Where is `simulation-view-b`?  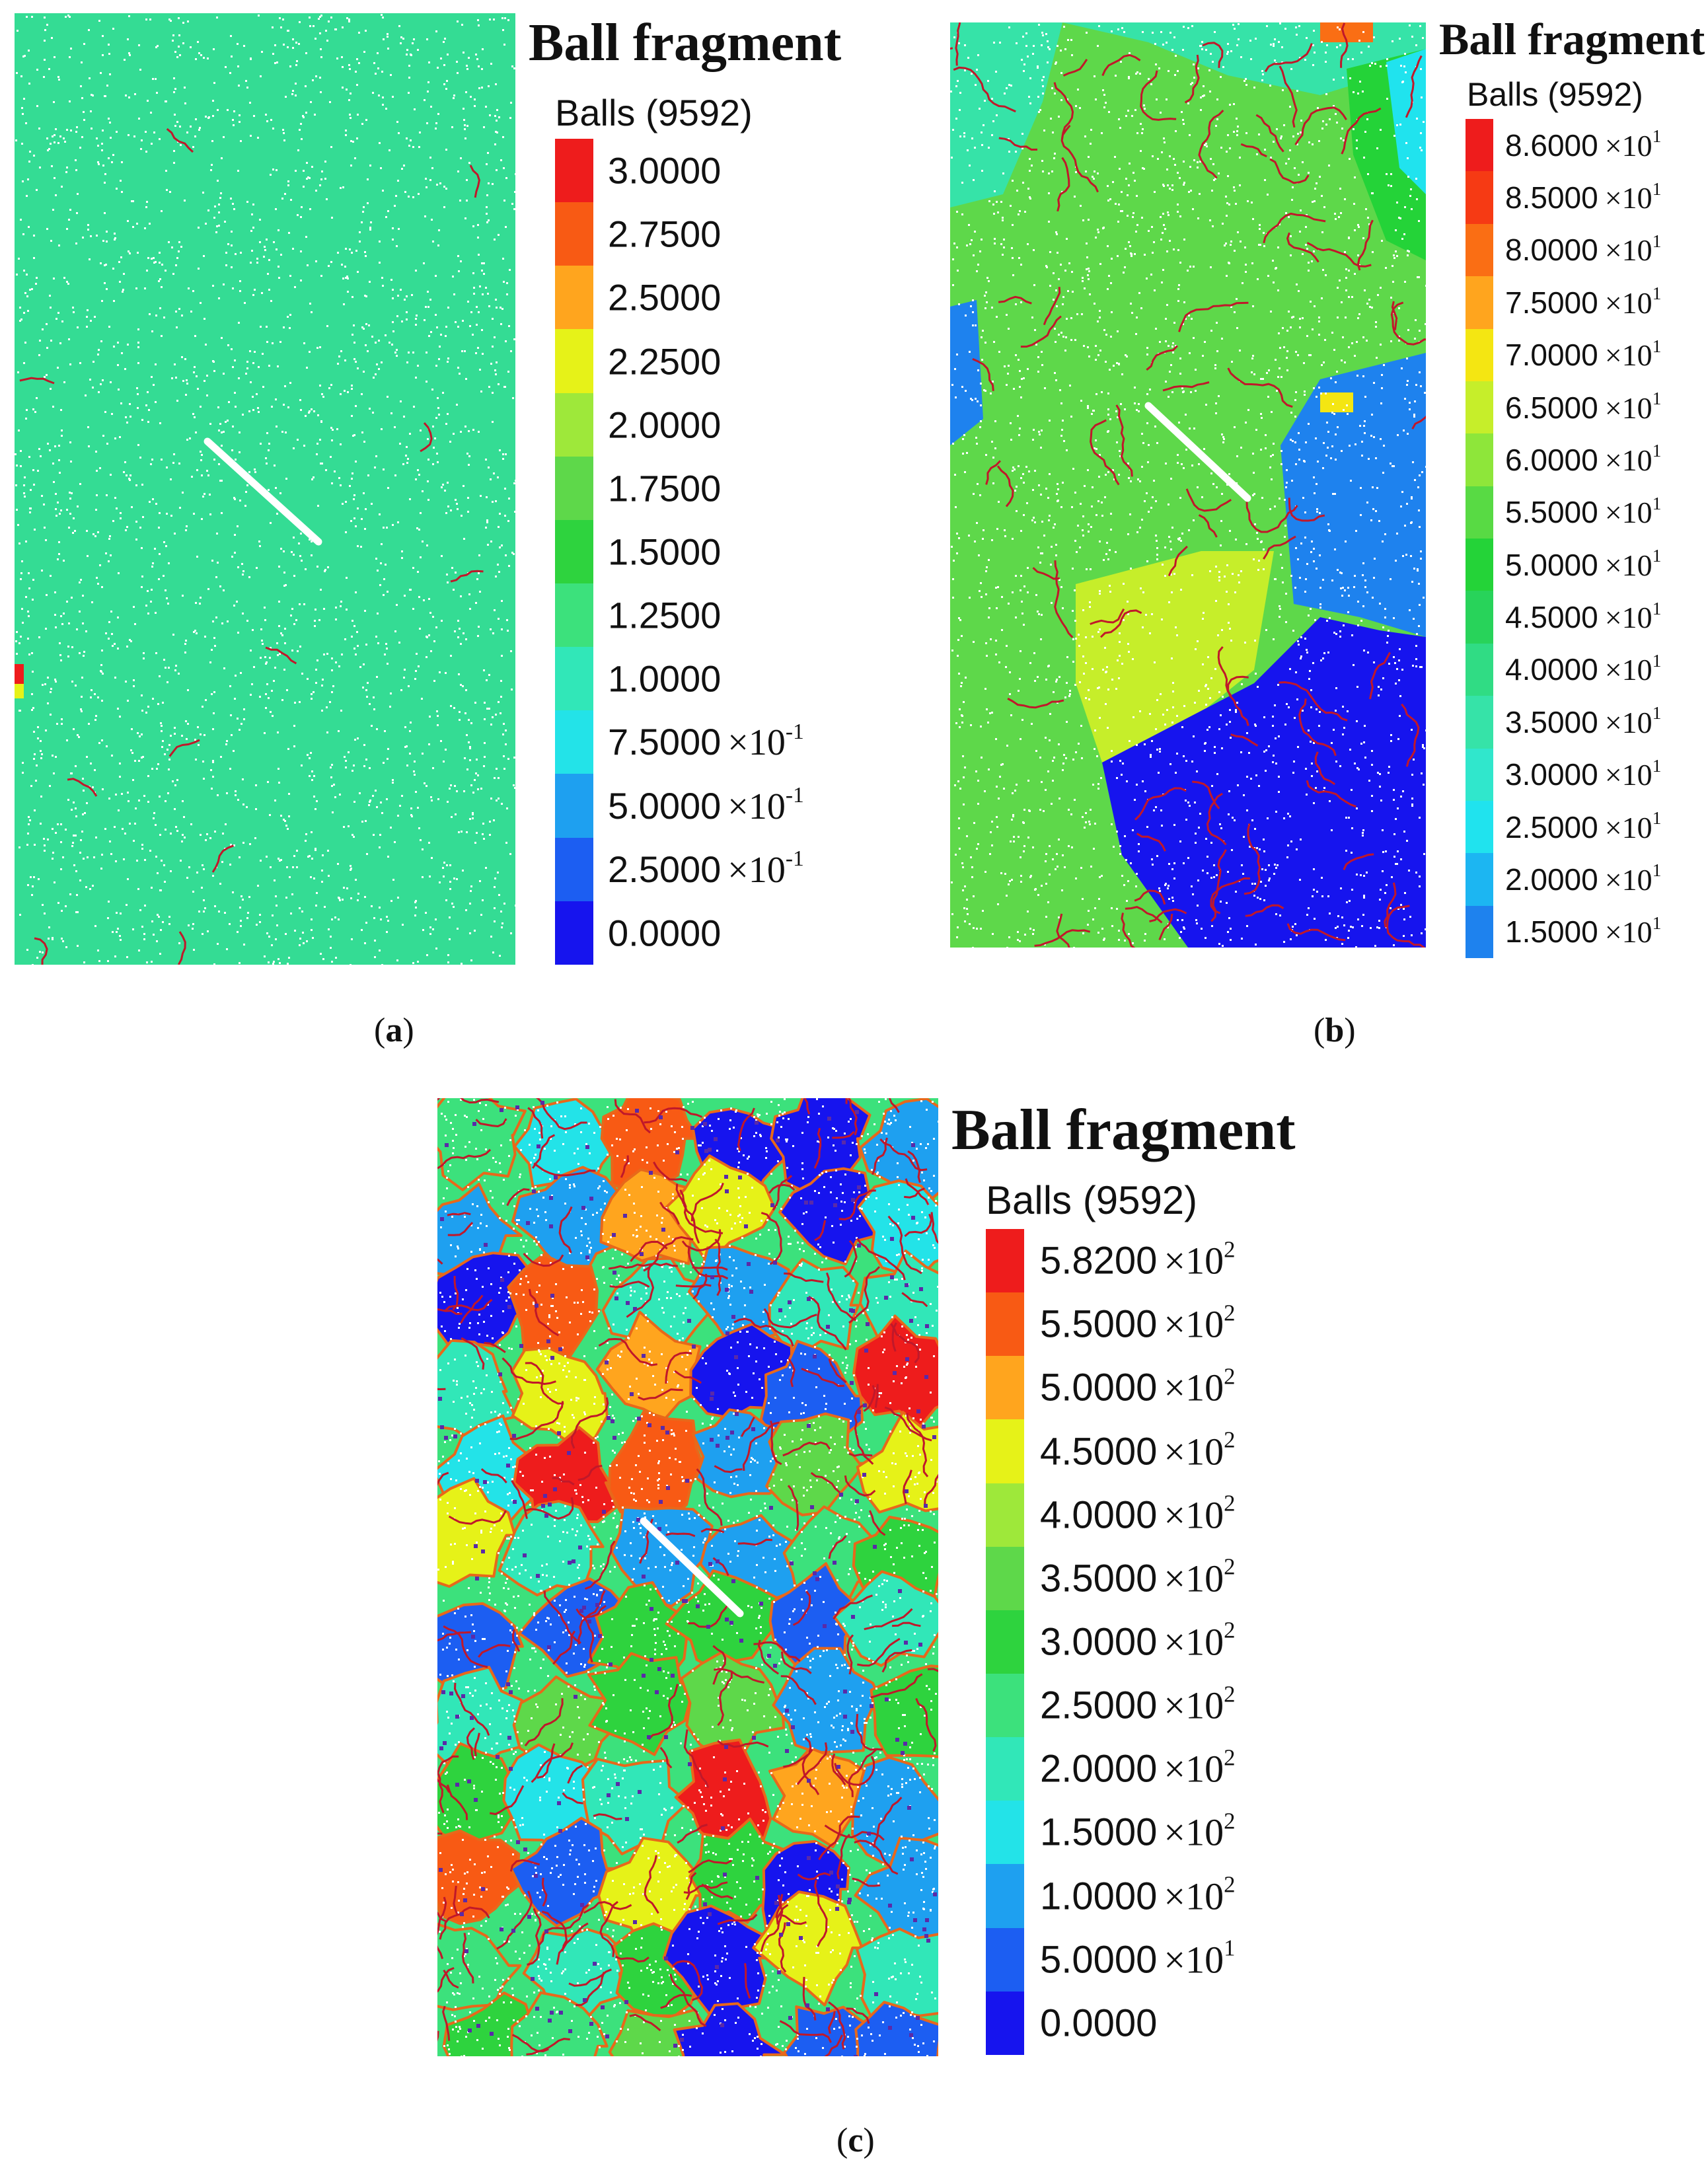
simulation-view-b is located at coordinates (1188, 485).